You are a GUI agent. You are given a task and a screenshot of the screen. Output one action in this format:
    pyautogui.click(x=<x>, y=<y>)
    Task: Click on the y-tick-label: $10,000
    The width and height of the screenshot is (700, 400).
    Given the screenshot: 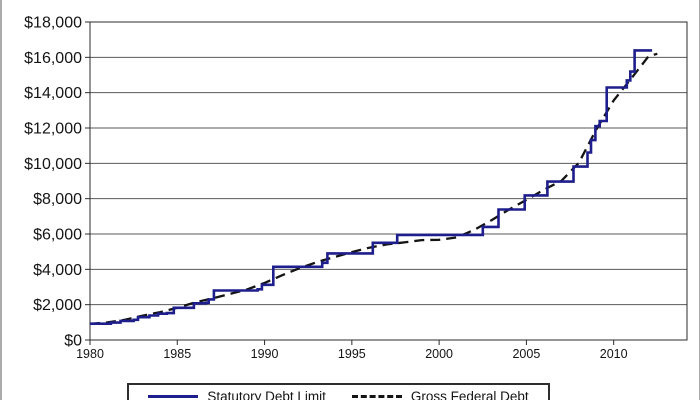 What is the action you would take?
    pyautogui.click(x=53, y=164)
    